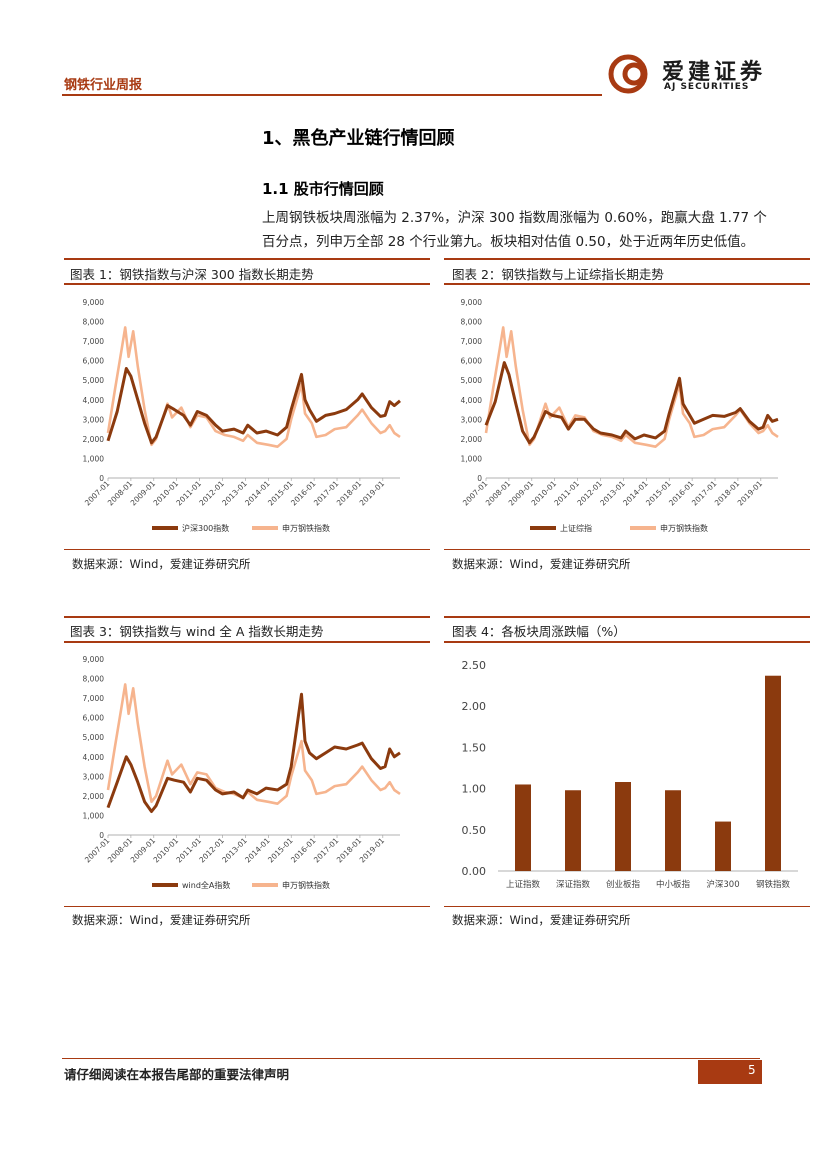  Describe the element at coordinates (205, 528) in the screenshot. I see `legend-label: 沪深300指数` at that location.